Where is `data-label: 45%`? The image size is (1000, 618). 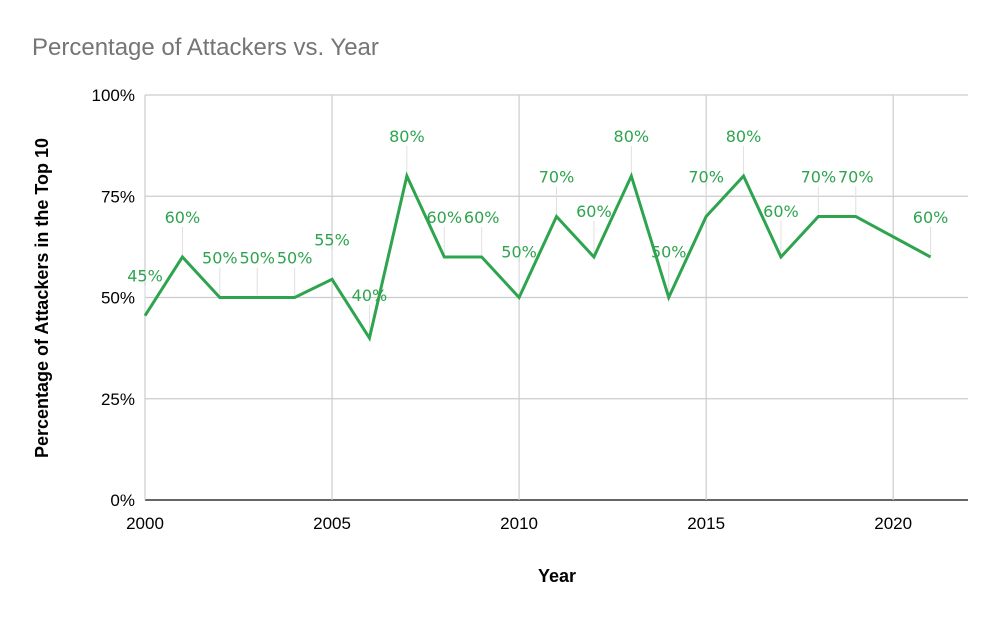 data-label: 45% is located at coordinates (145, 276).